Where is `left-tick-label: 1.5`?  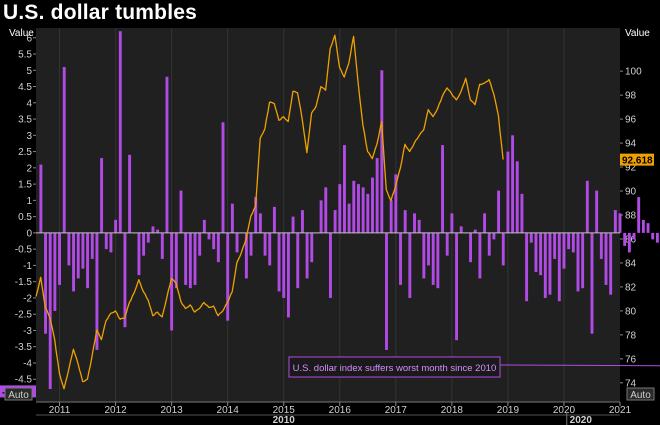
left-tick-label: 1.5 is located at coordinates (25, 185).